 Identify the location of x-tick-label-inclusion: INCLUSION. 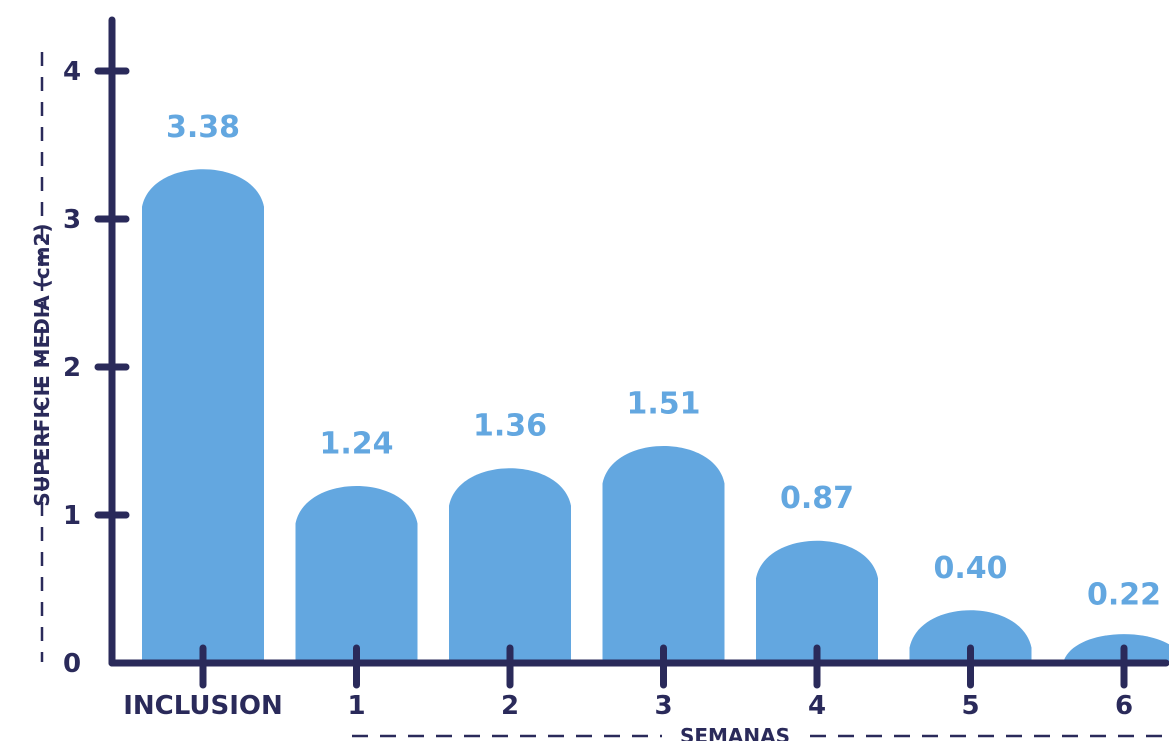
(203, 706).